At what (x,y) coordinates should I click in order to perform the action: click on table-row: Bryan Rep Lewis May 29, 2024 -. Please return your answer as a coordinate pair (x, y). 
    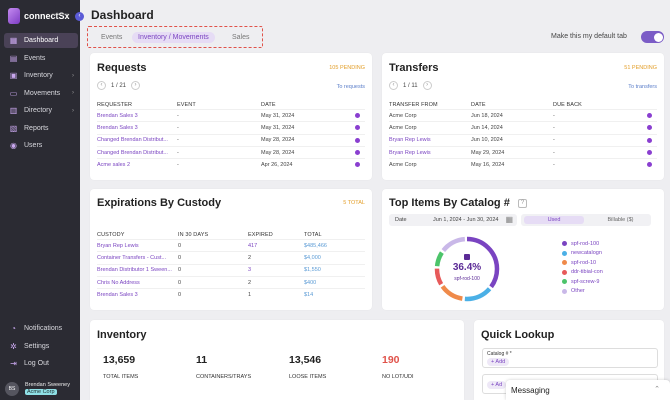
    Looking at the image, I should click on (523, 151).